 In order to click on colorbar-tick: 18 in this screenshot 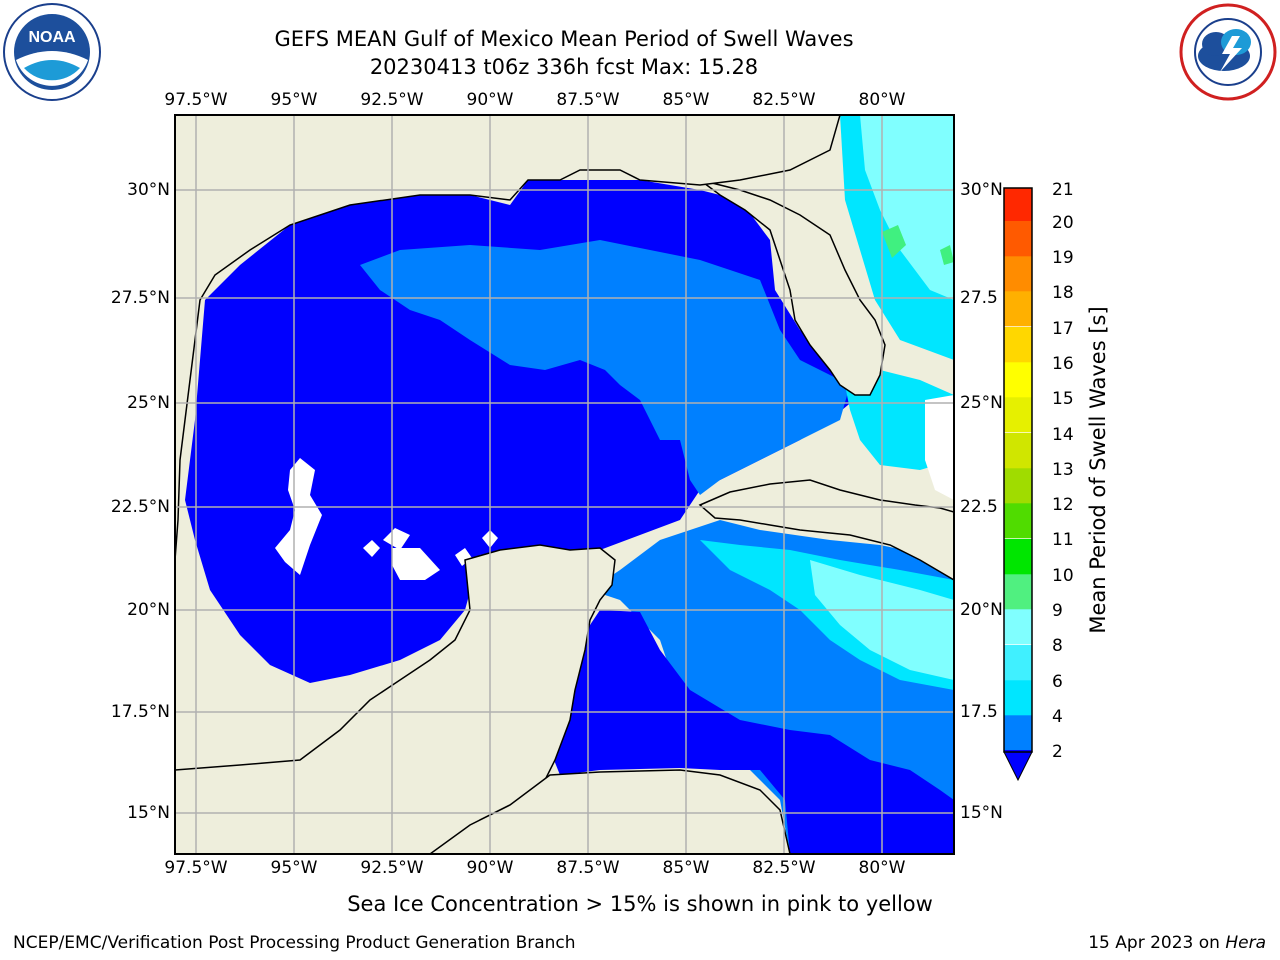, I will do `click(1063, 293)`.